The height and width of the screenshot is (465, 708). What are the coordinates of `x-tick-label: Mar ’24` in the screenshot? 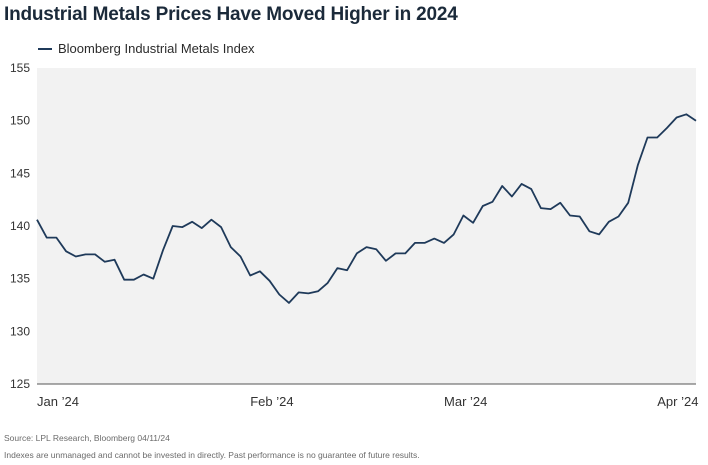 It's located at (465, 401).